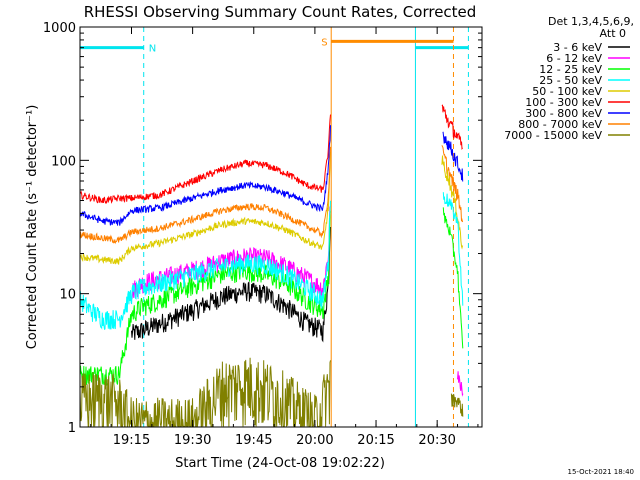  I want to click on x-tick-label-20-15: 20:15, so click(375, 440).